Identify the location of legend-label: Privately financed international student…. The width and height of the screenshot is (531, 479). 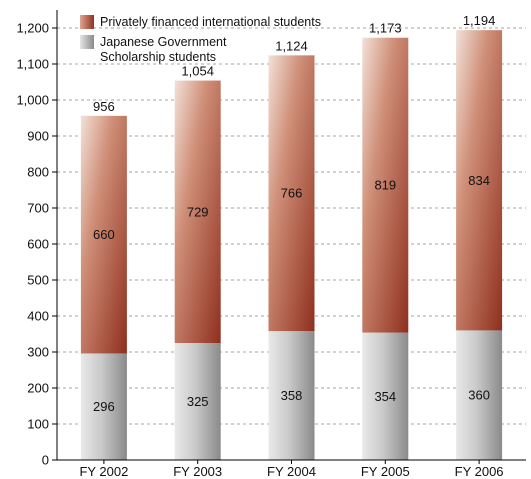
(210, 22).